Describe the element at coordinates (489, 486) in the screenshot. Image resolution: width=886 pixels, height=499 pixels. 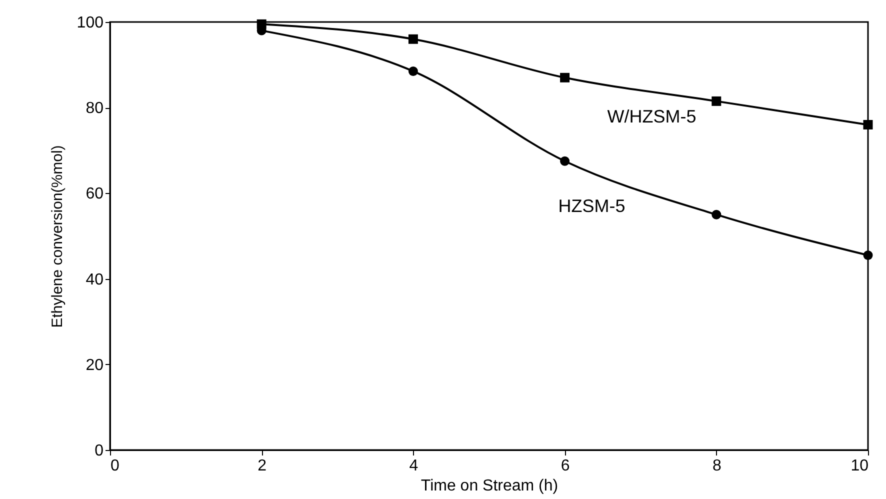
I see `x-axis-title: Time on Stream (h)` at that location.